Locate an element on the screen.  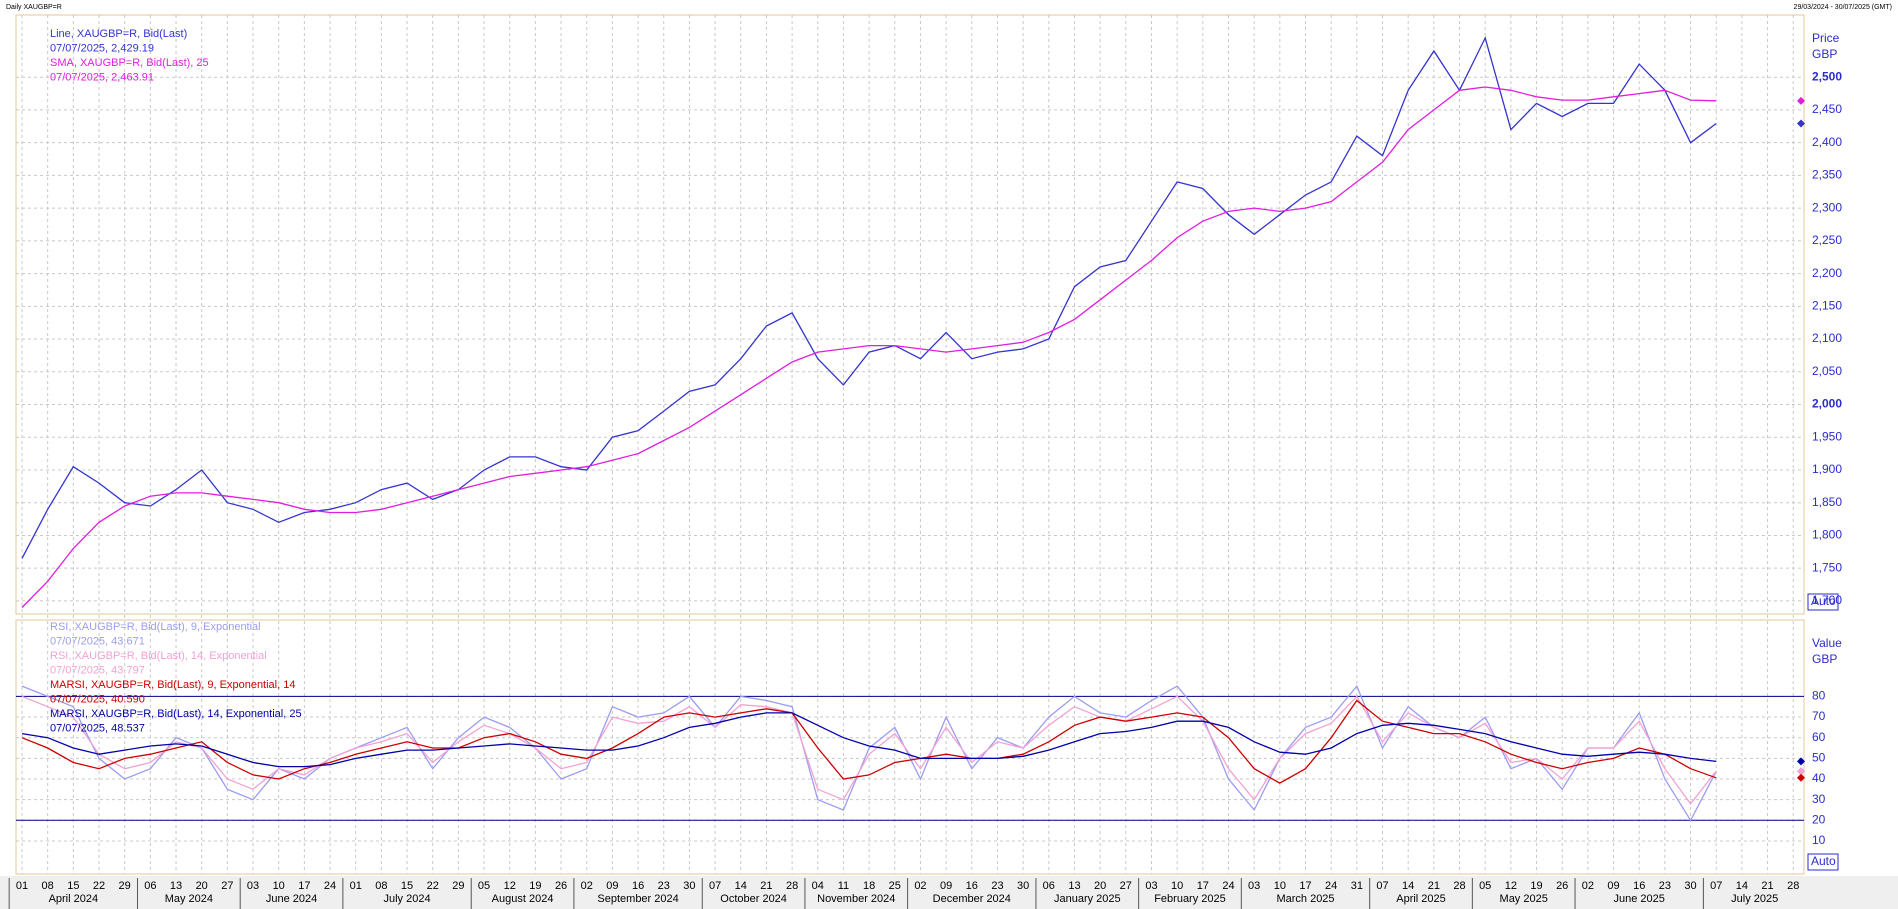
x-tick-label: 24 is located at coordinates (1228, 886).